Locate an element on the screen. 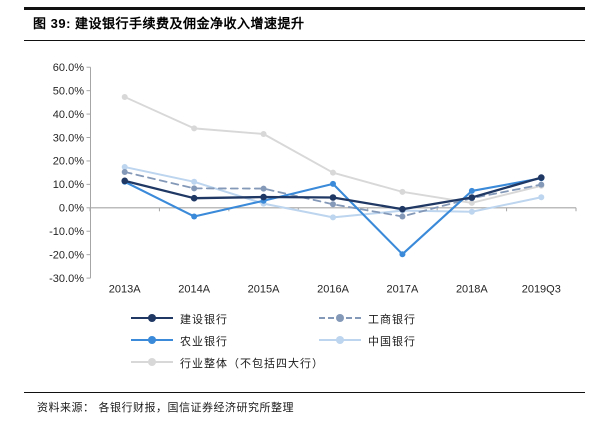 The image size is (607, 424). y-tick-label: -20.0% is located at coordinates (66, 255).